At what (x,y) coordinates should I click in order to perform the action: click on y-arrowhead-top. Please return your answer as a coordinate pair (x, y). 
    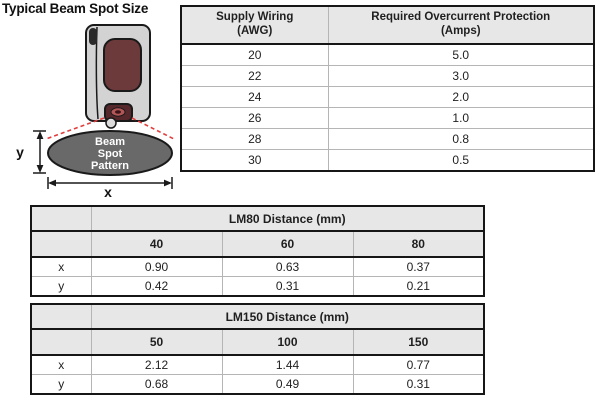
    Looking at the image, I should click on (40, 135).